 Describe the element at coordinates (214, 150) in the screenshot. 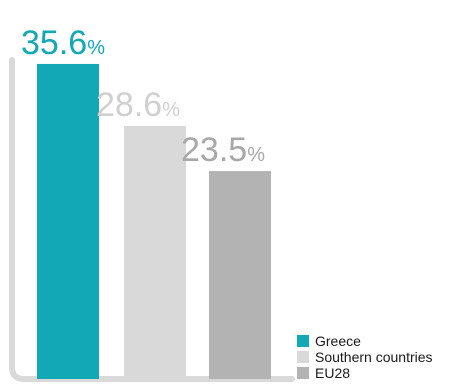

I see `data-label-value: 23.5` at that location.